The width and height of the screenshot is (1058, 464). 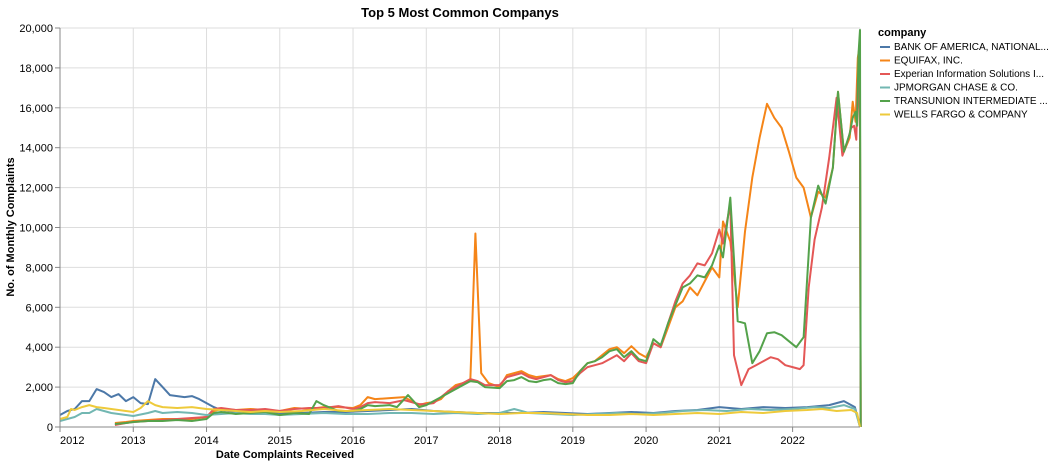 I want to click on legend-label: JPMORGAN CHASE & CO., so click(x=956, y=88).